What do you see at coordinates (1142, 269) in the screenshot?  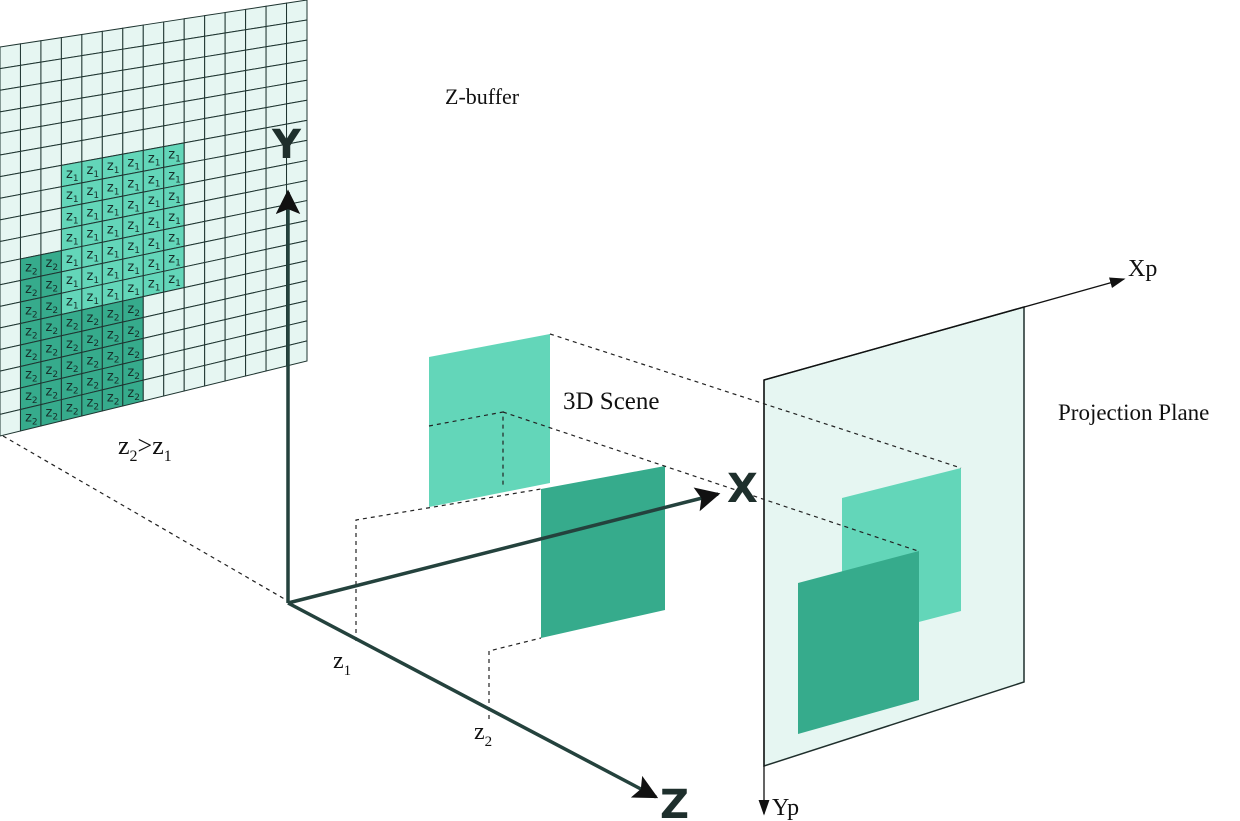 I see `xp-axis-label: Xp` at bounding box center [1142, 269].